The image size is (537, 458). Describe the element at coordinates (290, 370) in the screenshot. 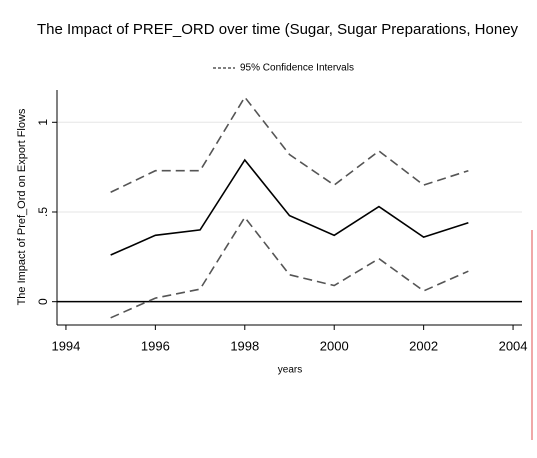

I see `x-axis-label: years` at that location.